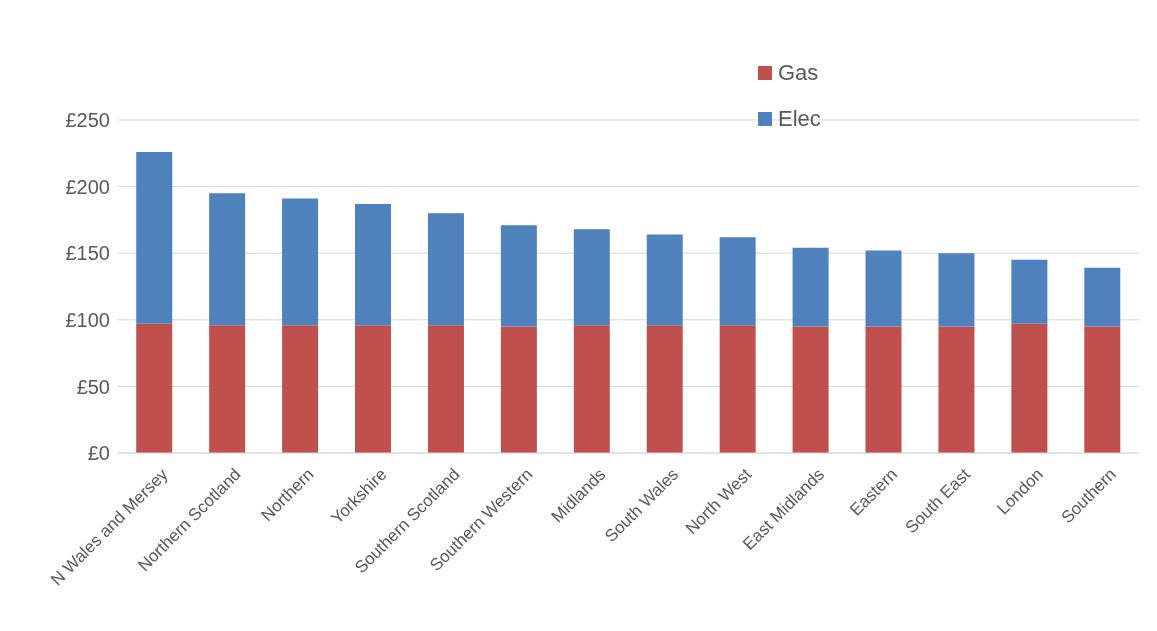 Image resolution: width=1157 pixels, height=631 pixels. I want to click on y-tick-label: £200, so click(87, 186).